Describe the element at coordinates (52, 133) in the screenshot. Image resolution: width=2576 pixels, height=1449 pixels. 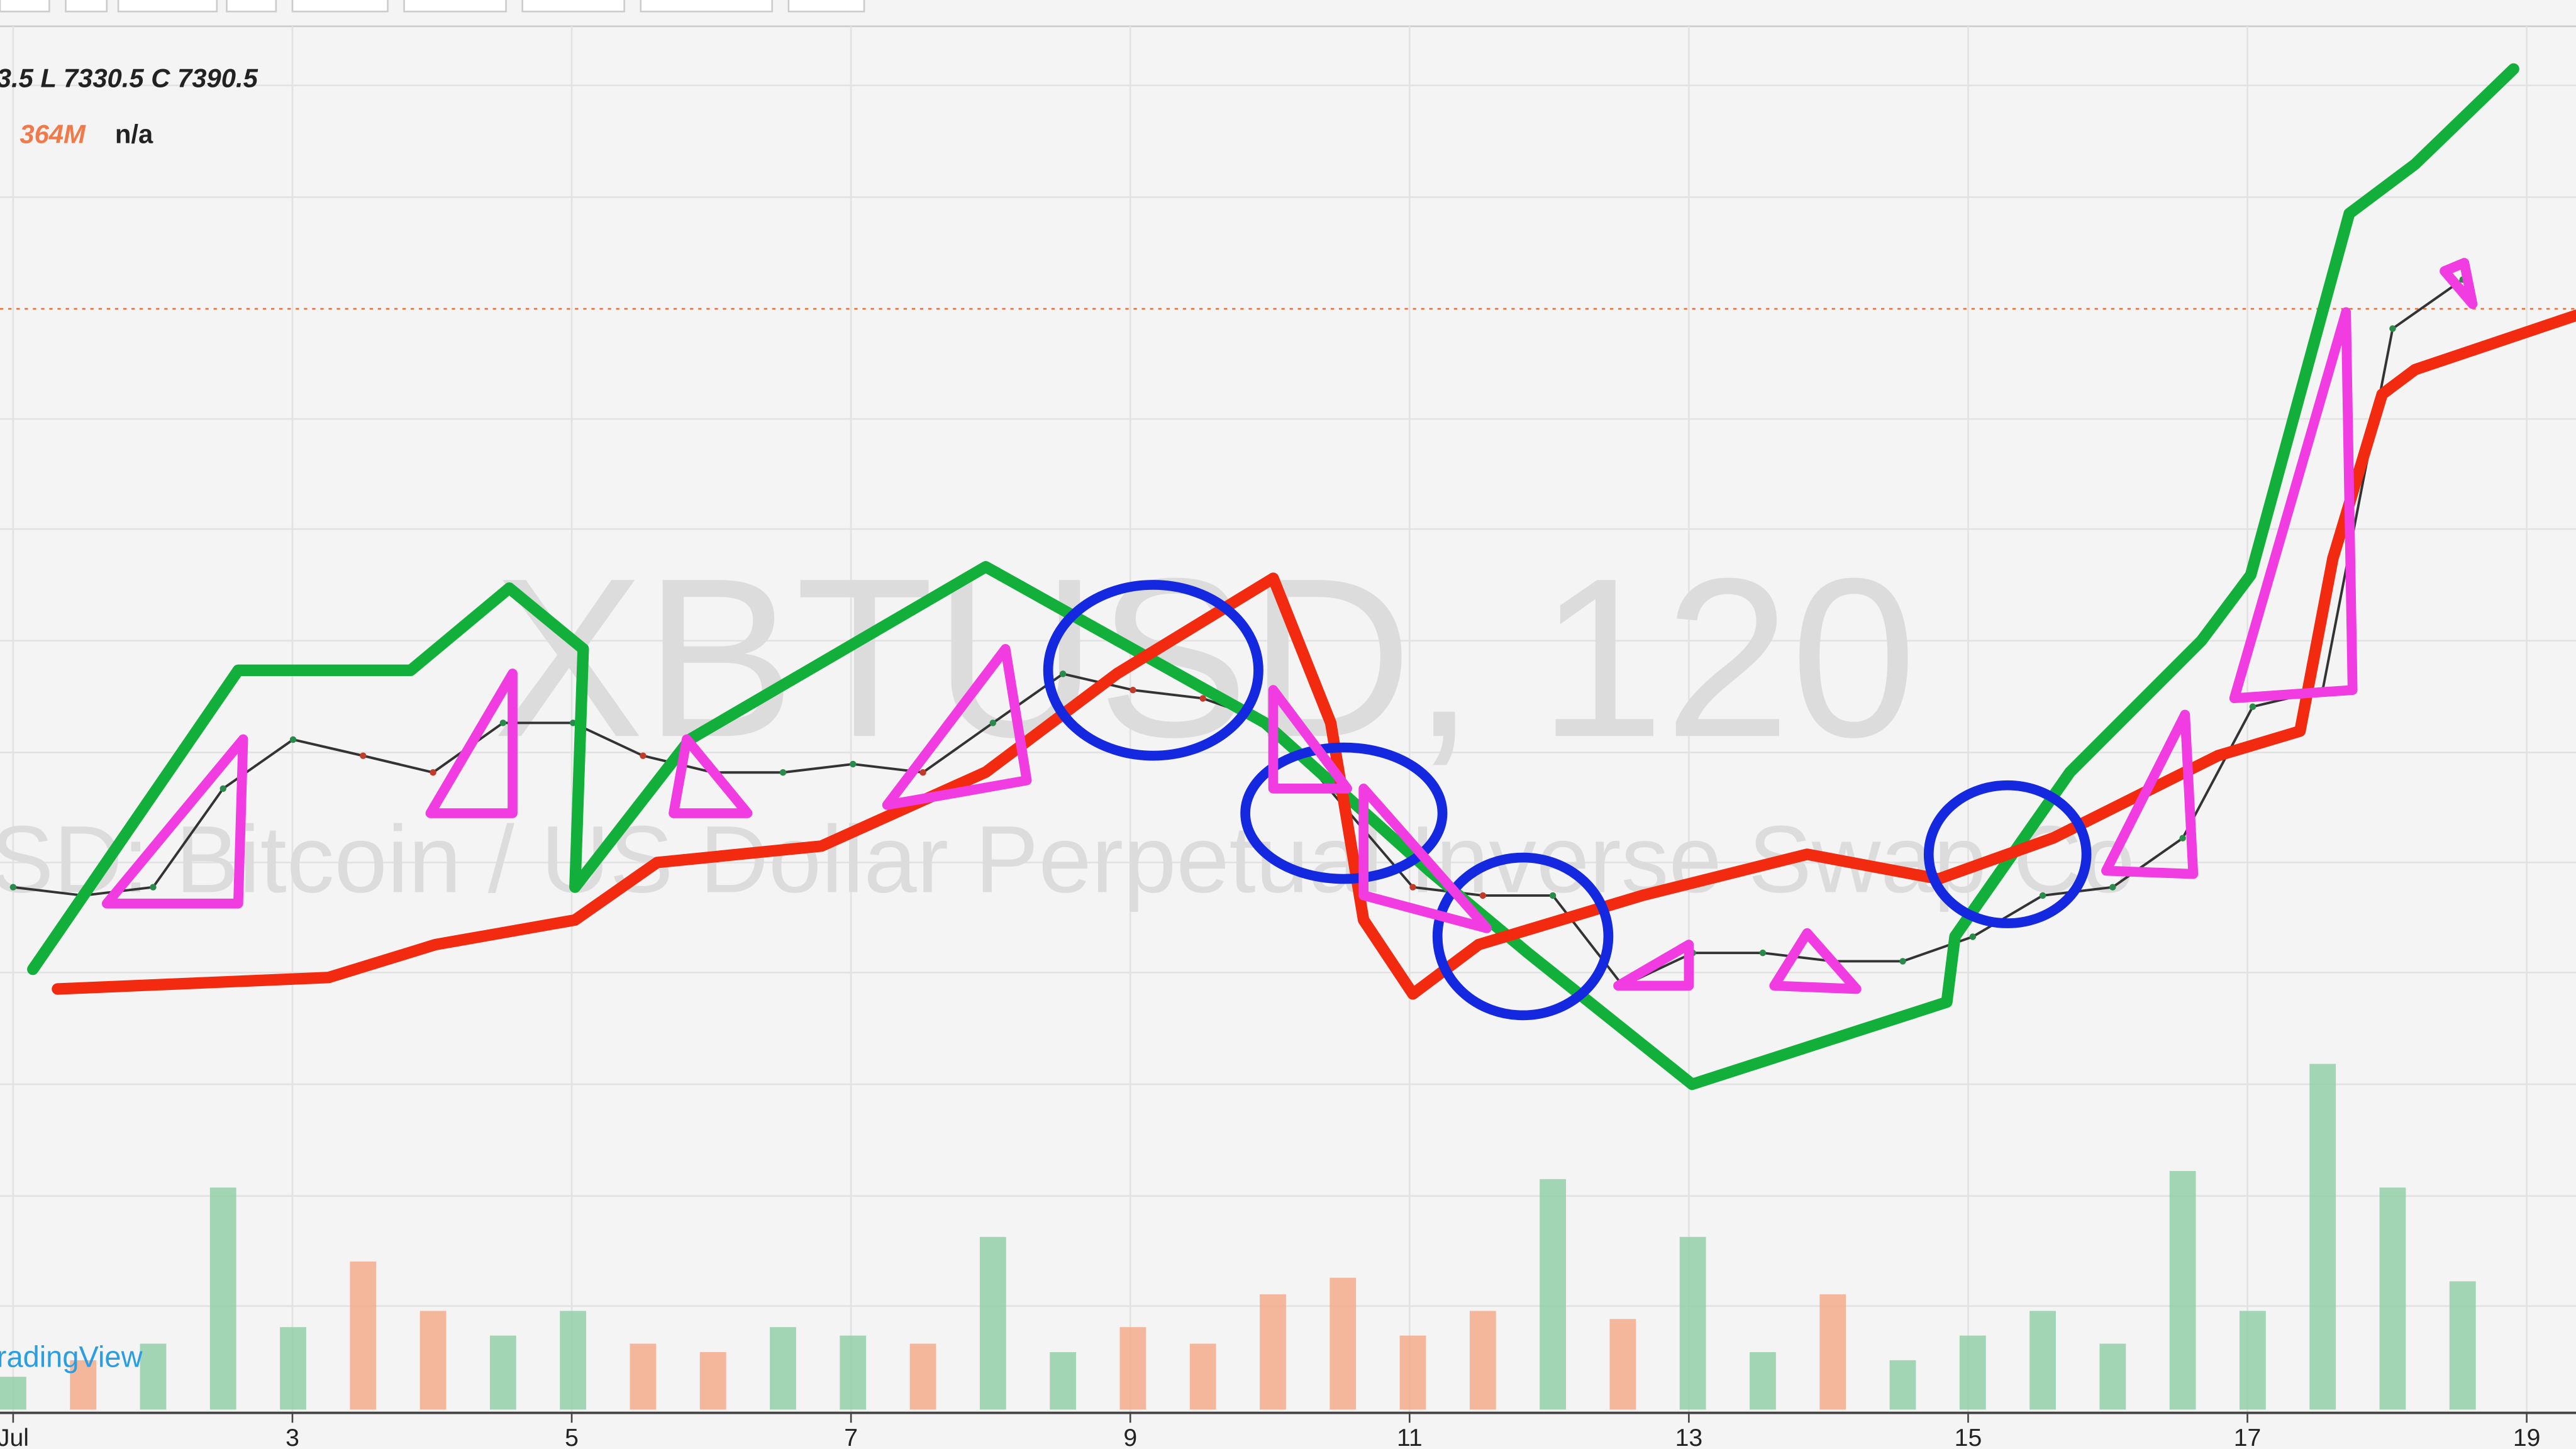
I see `legend-volume: 364M` at that location.